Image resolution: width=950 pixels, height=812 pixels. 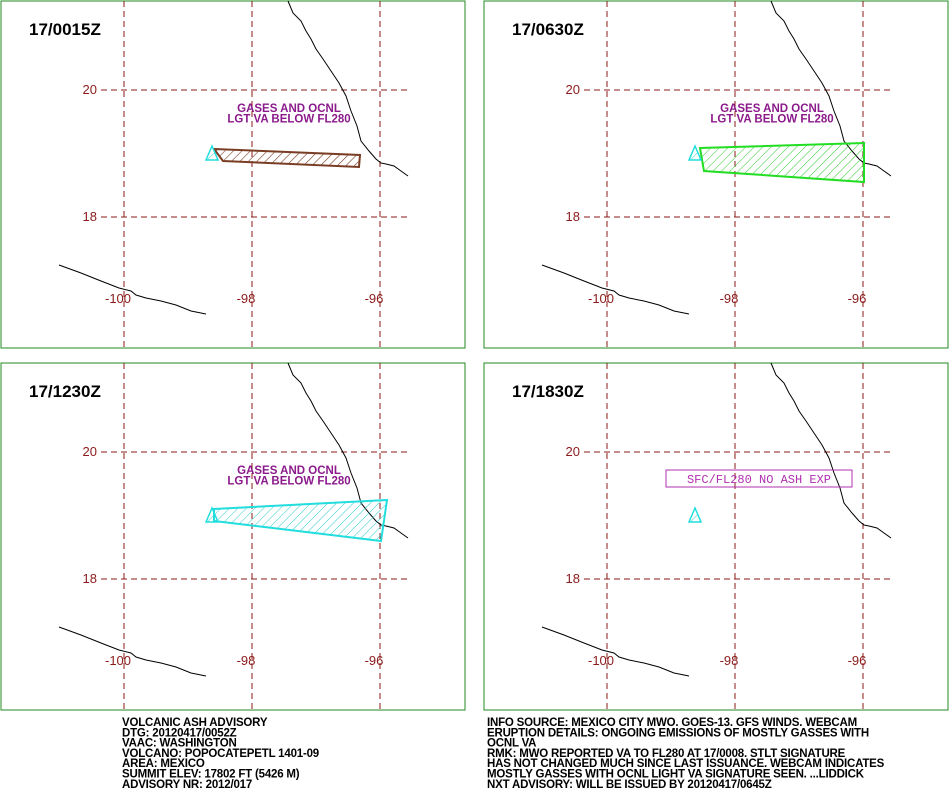 I want to click on advisory-line: SUMMIT ELEV: 17802 FT (5426 M), so click(x=211, y=775).